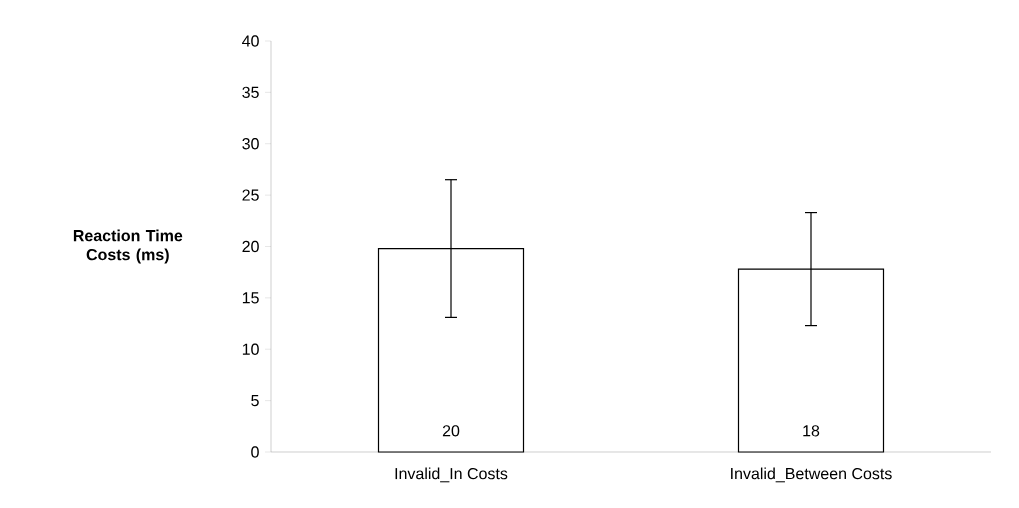 This screenshot has width=1019, height=508. I want to click on y-tick-label: 5, so click(255, 401).